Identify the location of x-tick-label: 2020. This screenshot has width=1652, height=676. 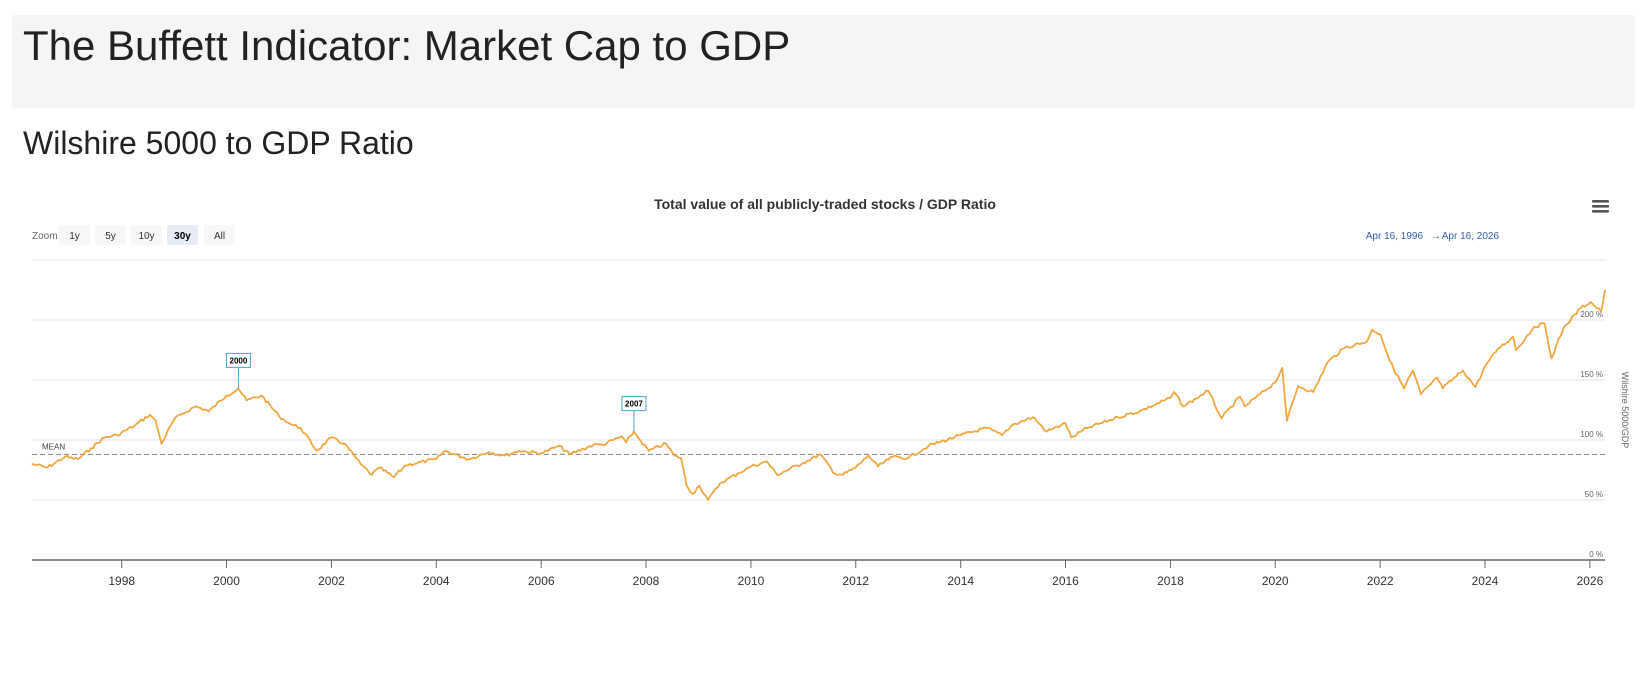
(1275, 581).